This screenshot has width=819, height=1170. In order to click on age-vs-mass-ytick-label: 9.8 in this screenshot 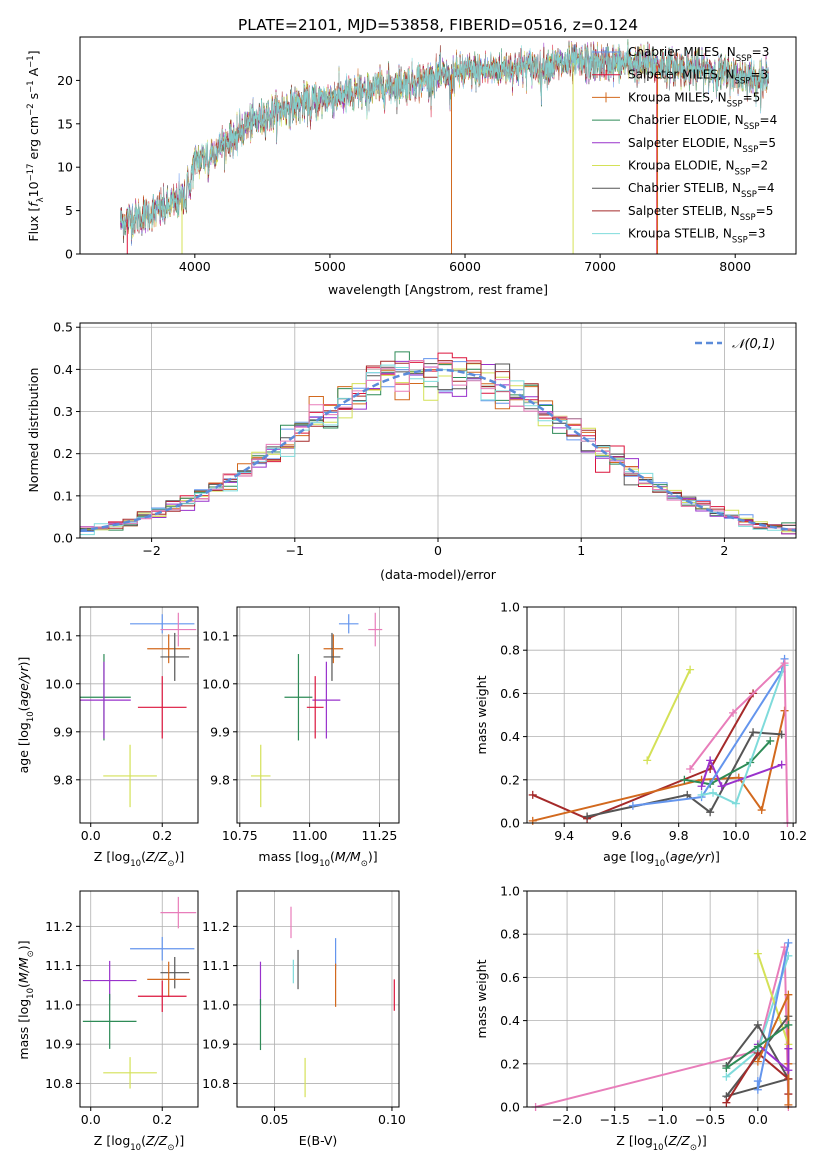, I will do `click(220, 779)`.